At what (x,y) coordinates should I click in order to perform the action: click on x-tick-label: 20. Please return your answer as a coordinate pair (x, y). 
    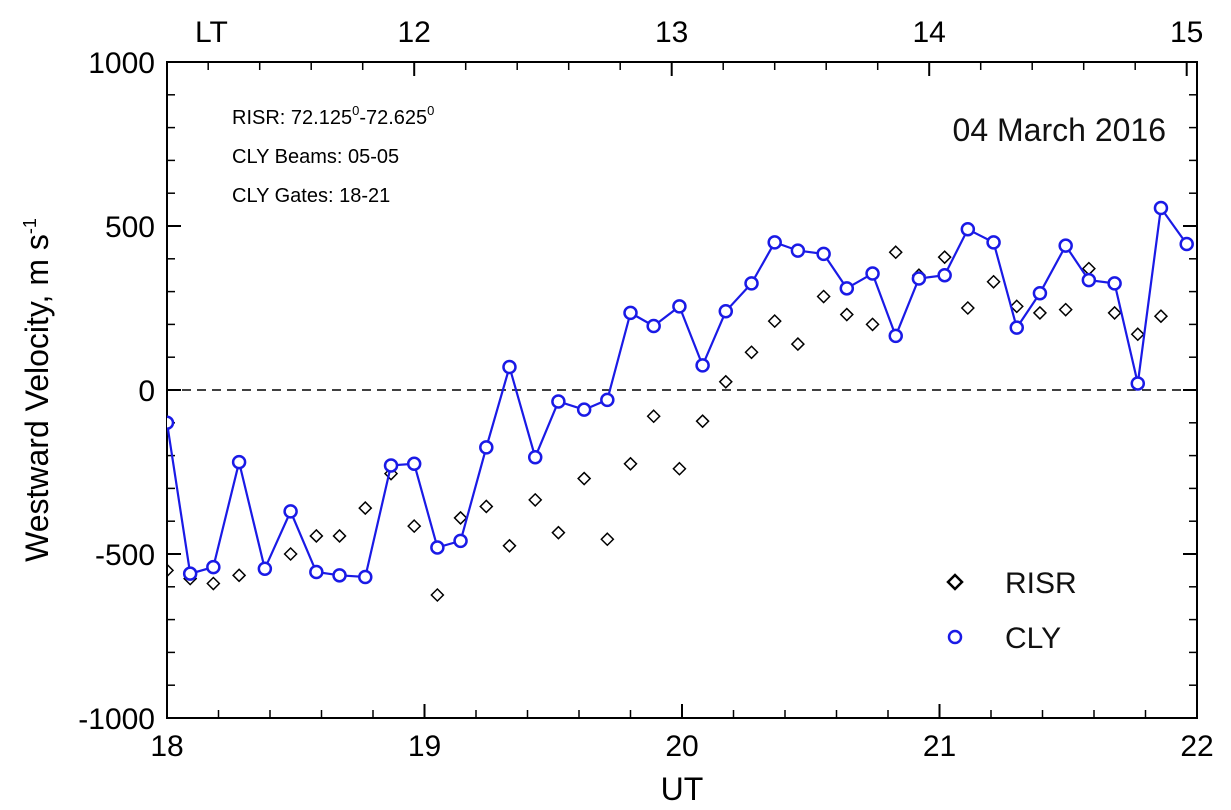
    Looking at the image, I should click on (681, 746).